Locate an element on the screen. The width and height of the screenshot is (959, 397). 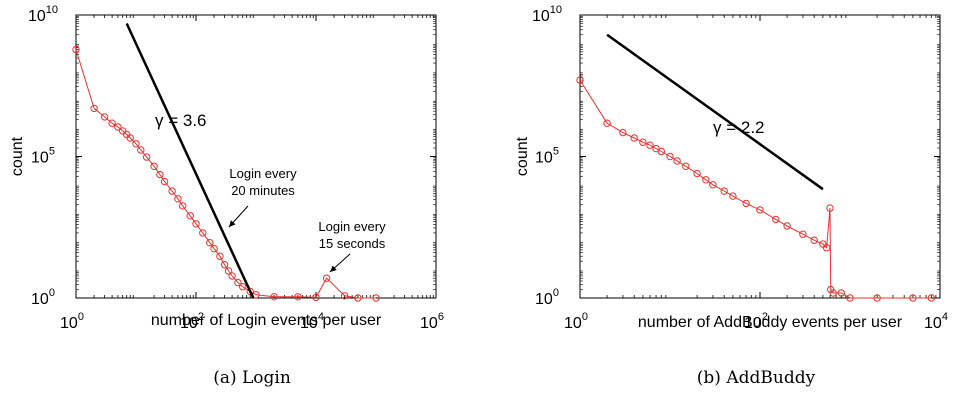
fit-line-label: γ = 2.2 is located at coordinates (739, 127).